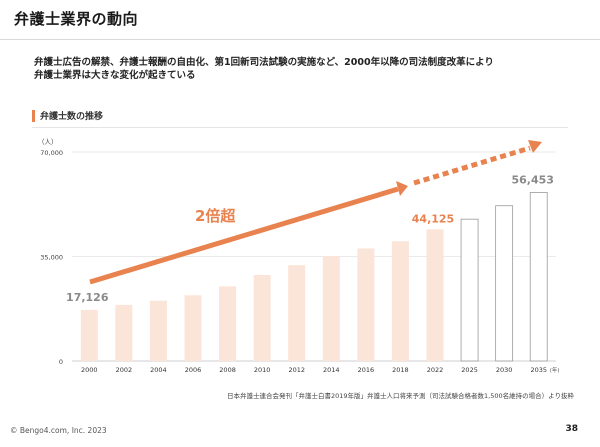  What do you see at coordinates (158, 370) in the screenshot?
I see `x-tick-label: 2004` at bounding box center [158, 370].